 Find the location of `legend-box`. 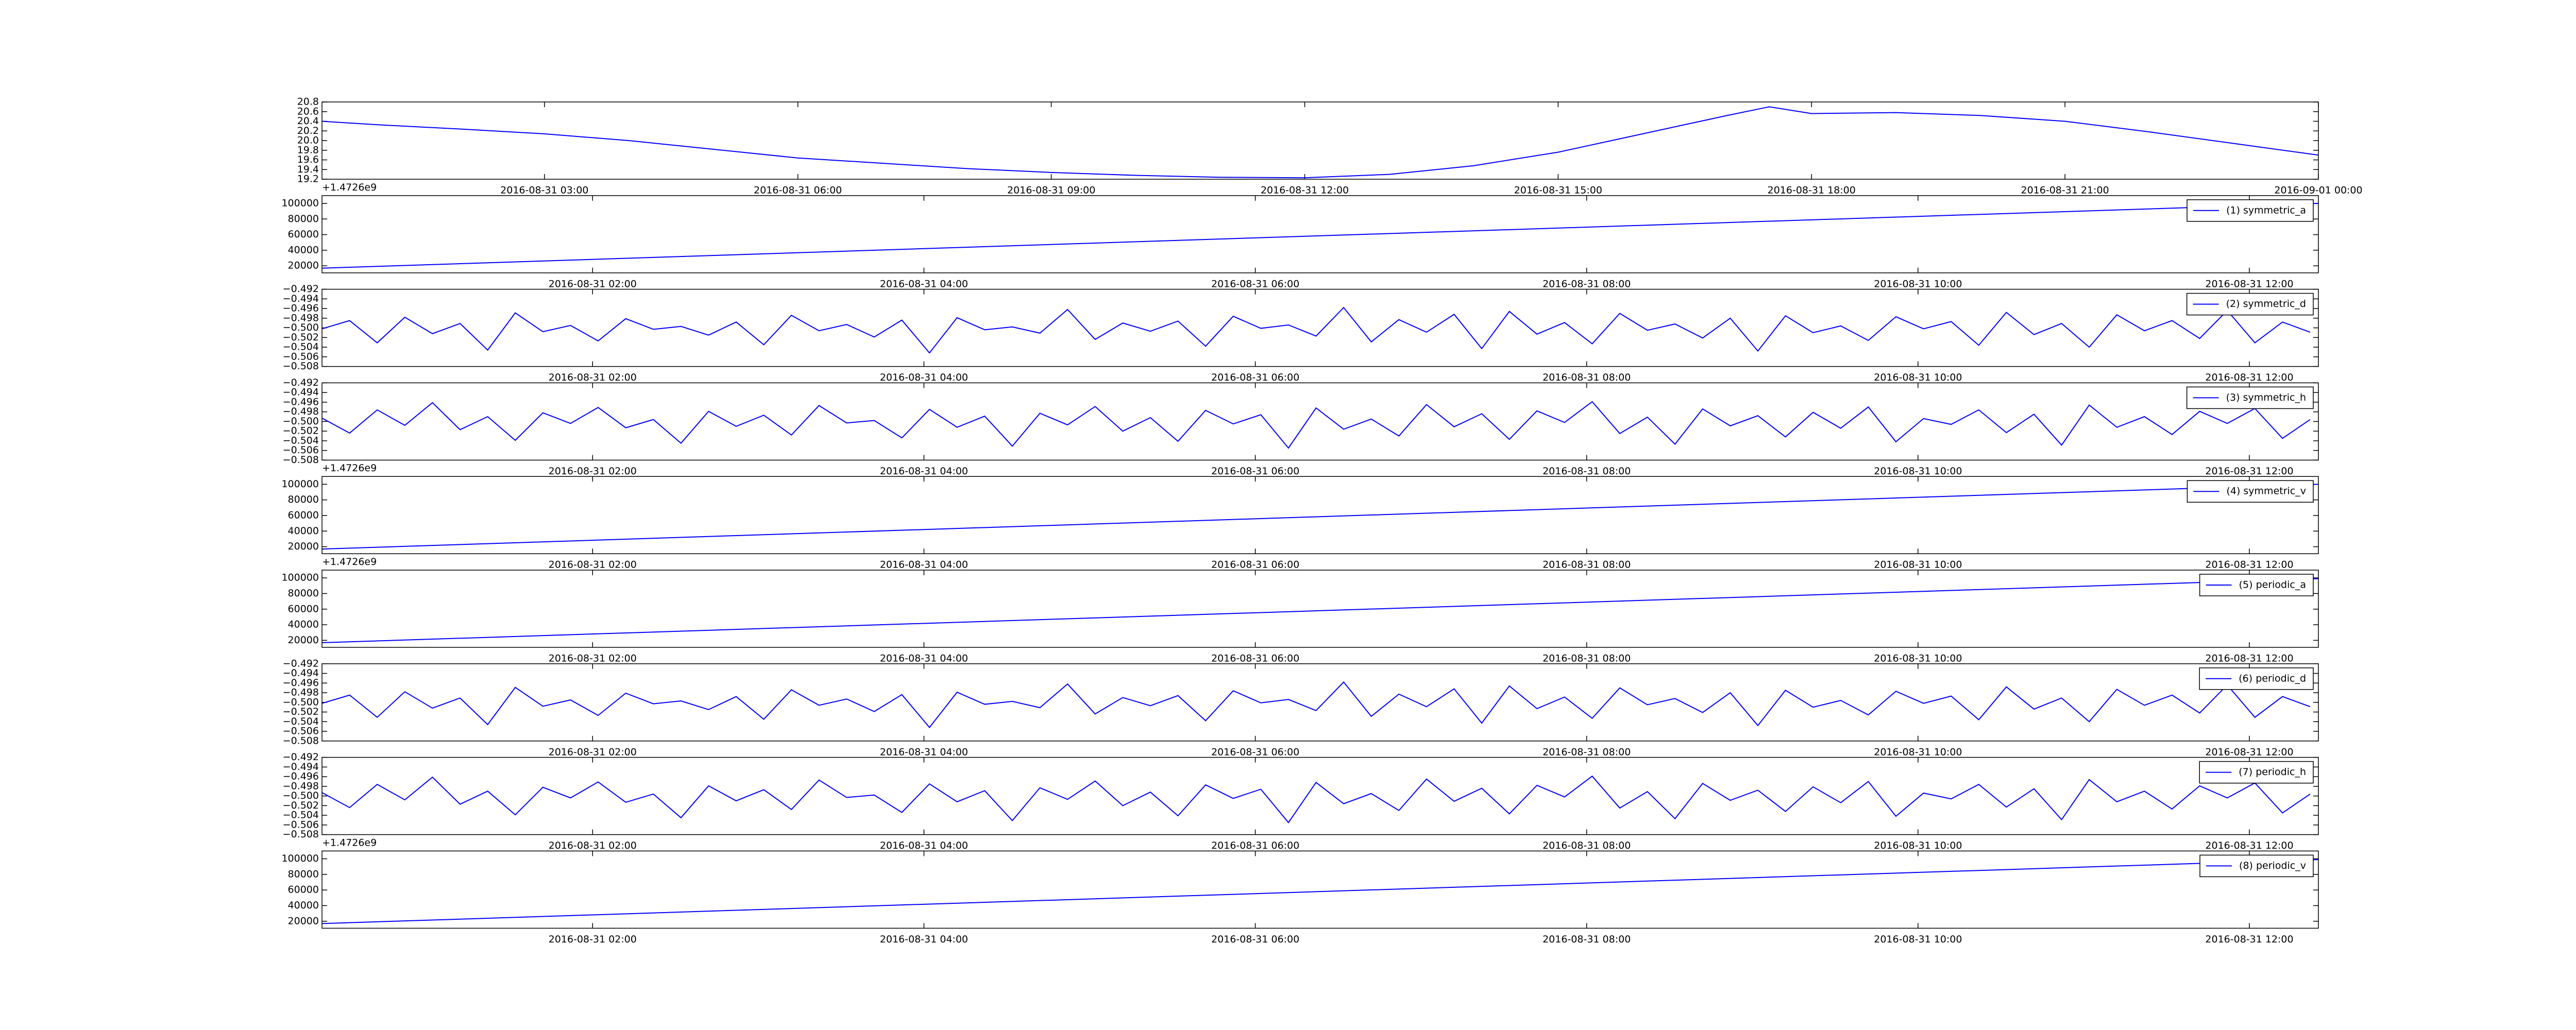

legend-box is located at coordinates (2256, 772).